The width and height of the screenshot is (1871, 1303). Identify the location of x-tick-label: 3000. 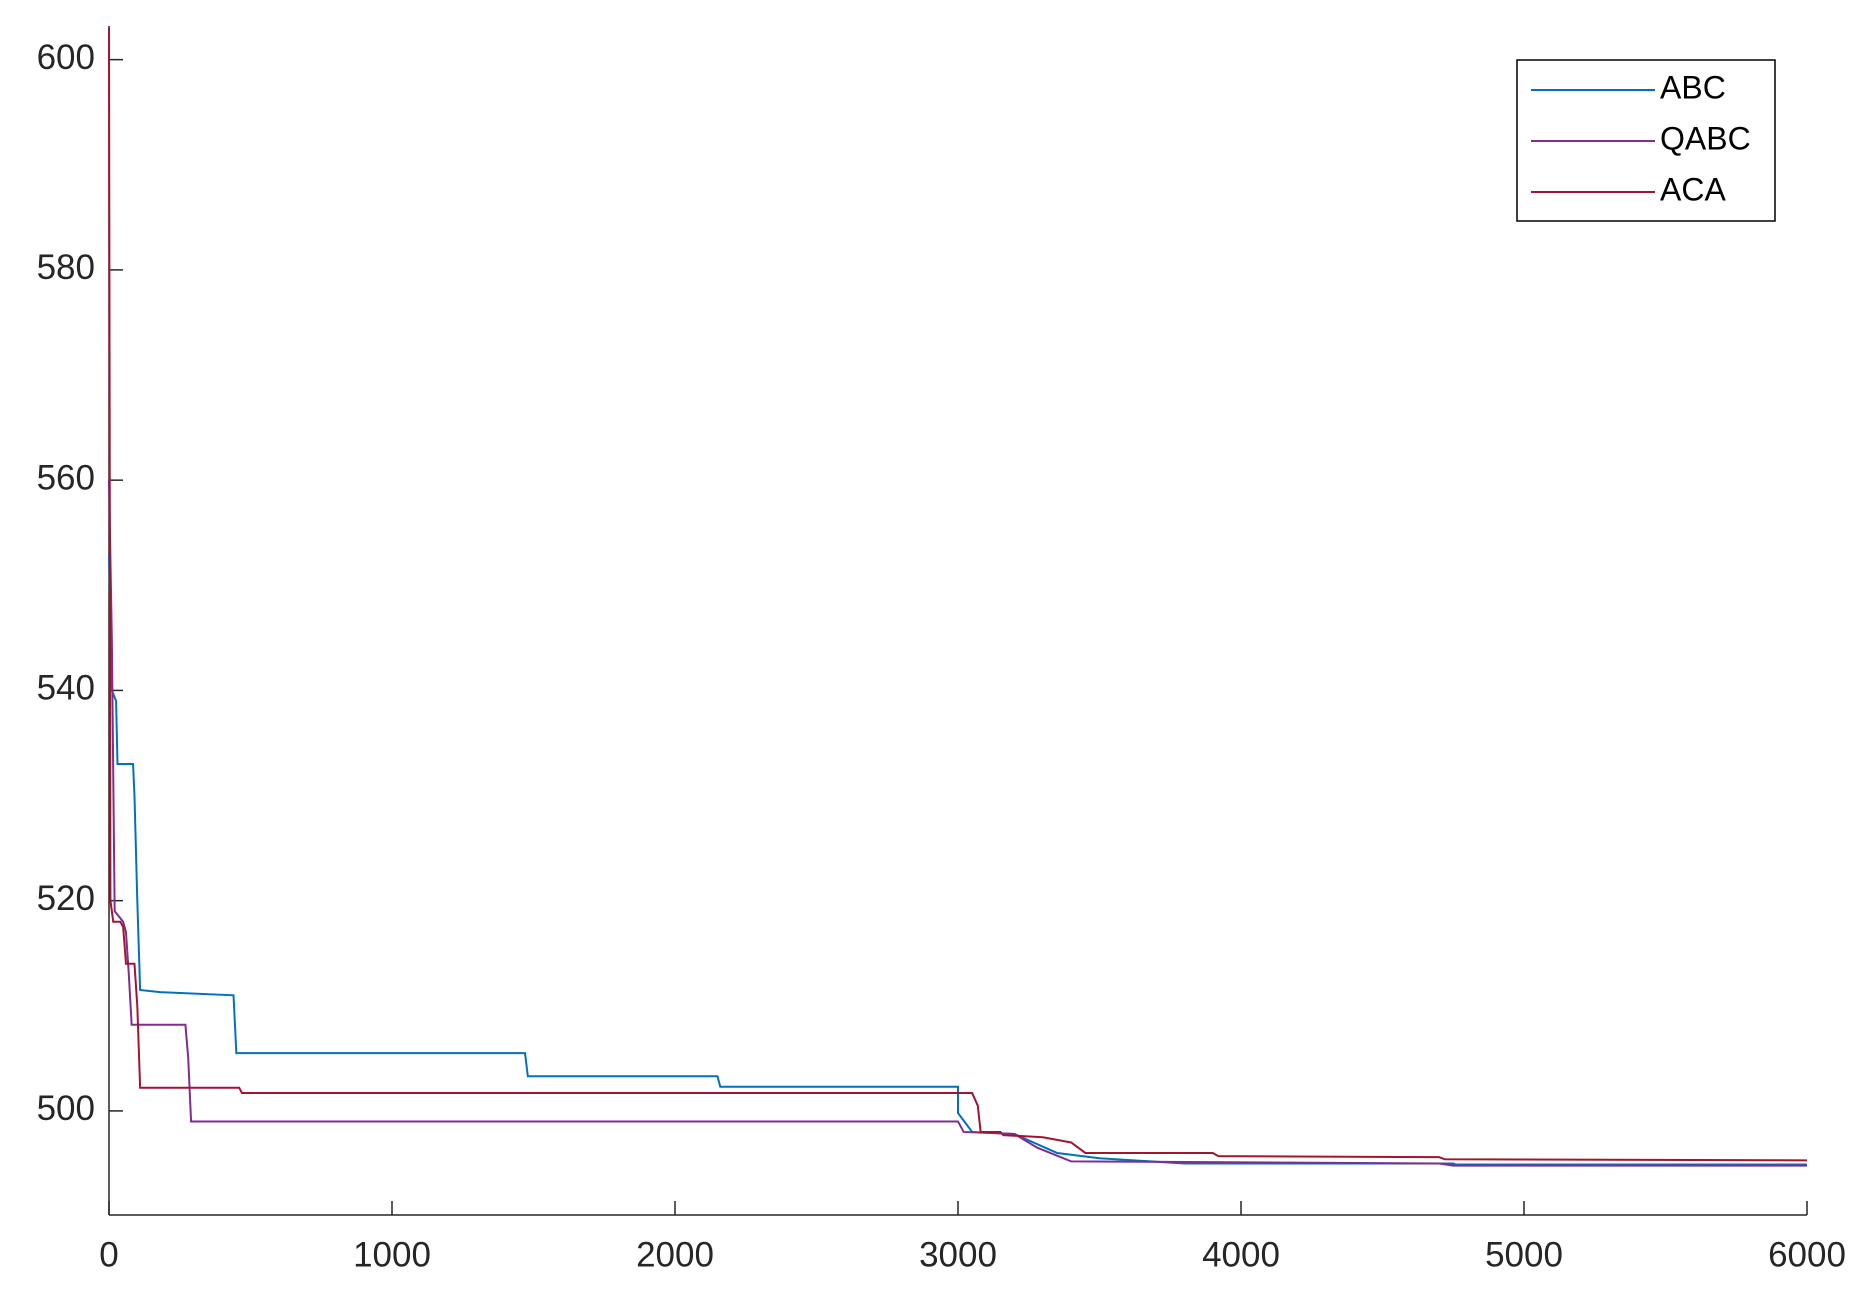
(958, 1254).